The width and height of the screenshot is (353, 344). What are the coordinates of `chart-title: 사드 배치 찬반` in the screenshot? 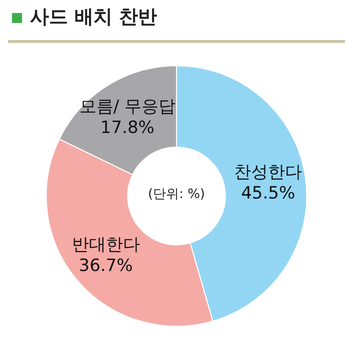 It's located at (94, 17).